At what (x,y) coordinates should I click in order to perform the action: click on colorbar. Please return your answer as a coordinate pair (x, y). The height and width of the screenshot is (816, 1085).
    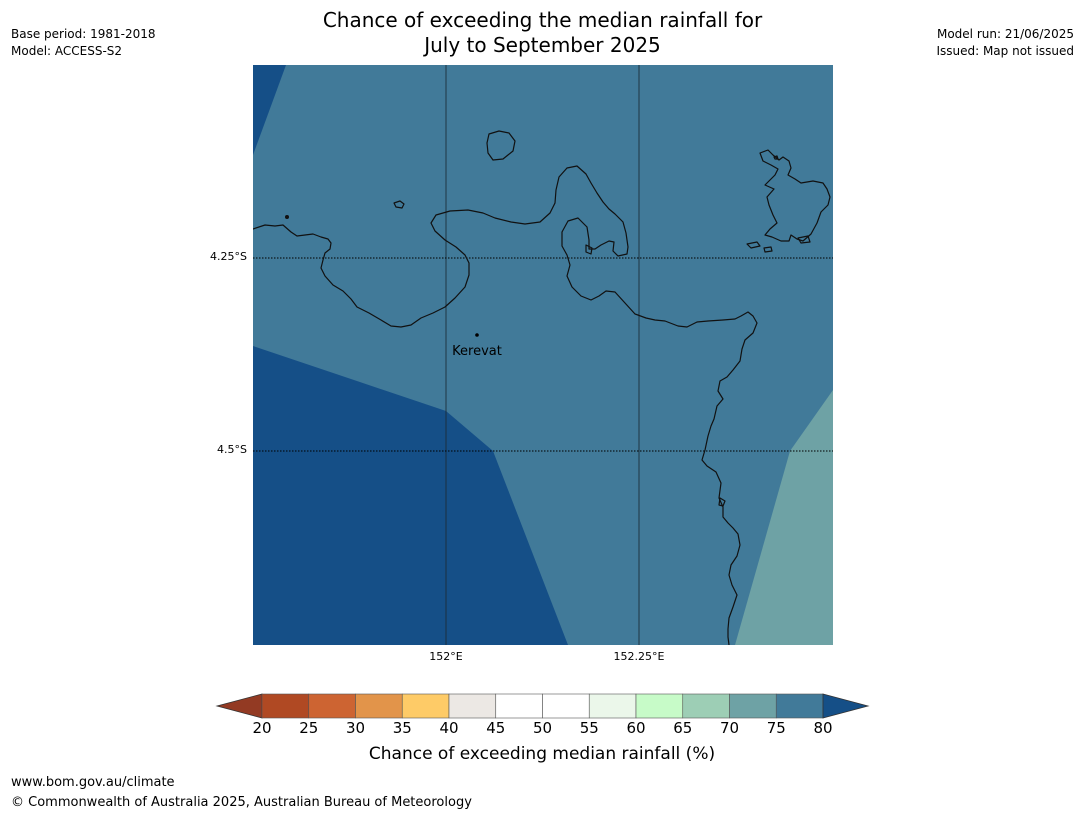
    Looking at the image, I should click on (542, 706).